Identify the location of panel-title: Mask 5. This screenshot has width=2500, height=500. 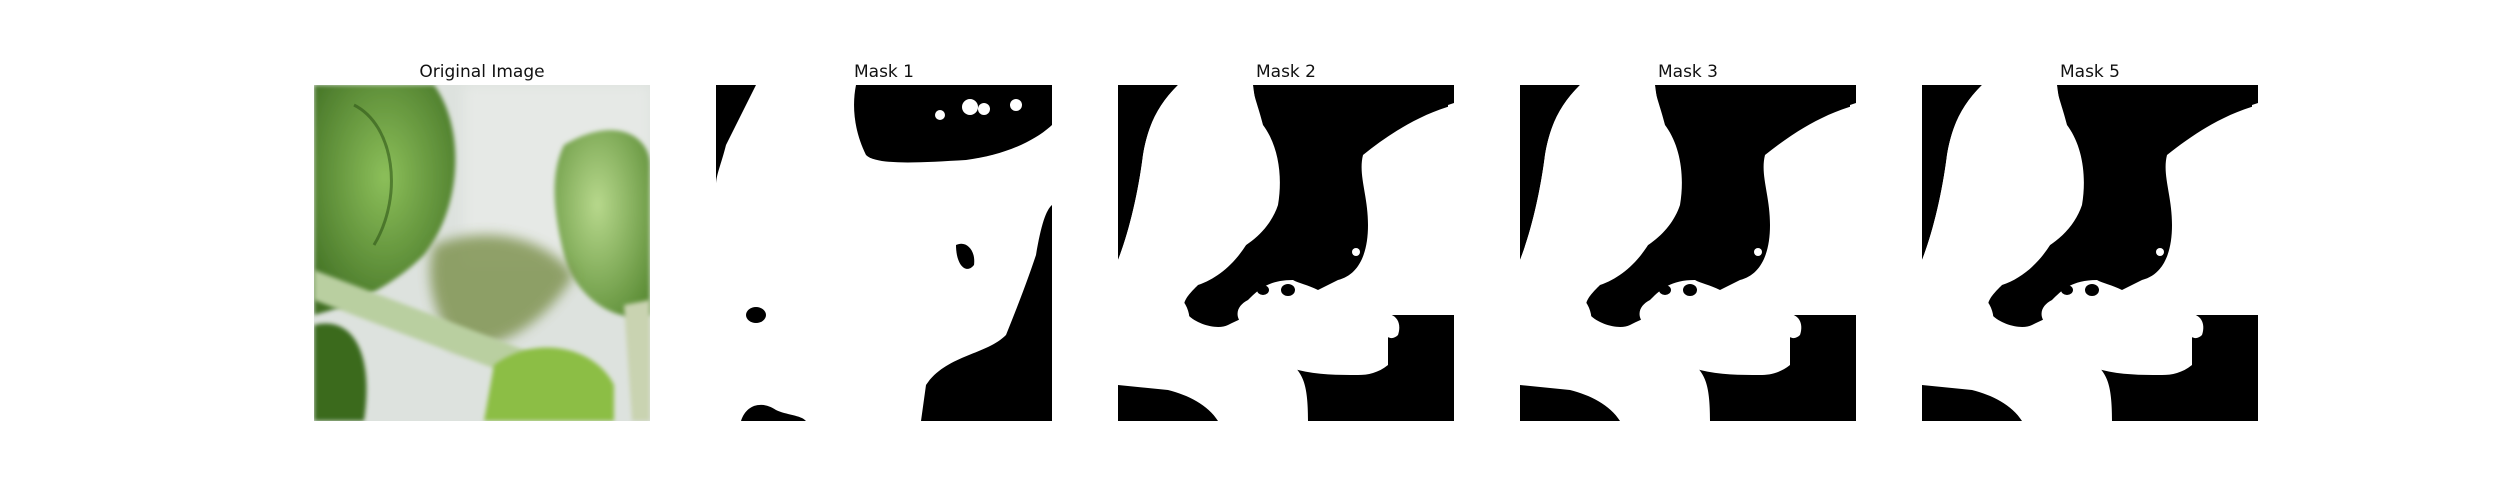
(2089, 72).